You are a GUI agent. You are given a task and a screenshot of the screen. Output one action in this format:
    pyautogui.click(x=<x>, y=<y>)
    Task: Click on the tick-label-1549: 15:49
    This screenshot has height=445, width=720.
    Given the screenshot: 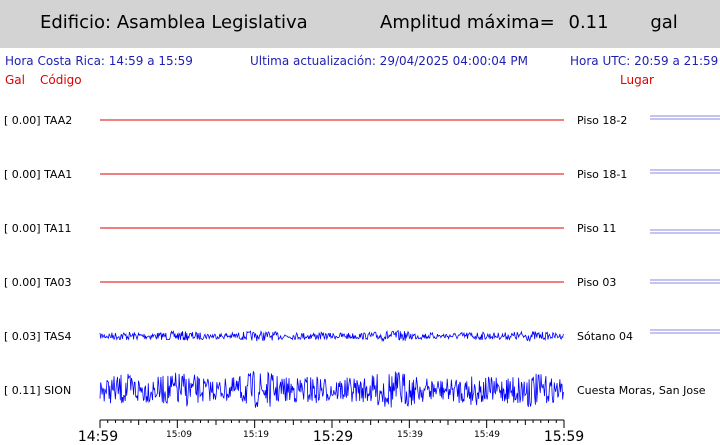 What is the action you would take?
    pyautogui.click(x=487, y=435)
    